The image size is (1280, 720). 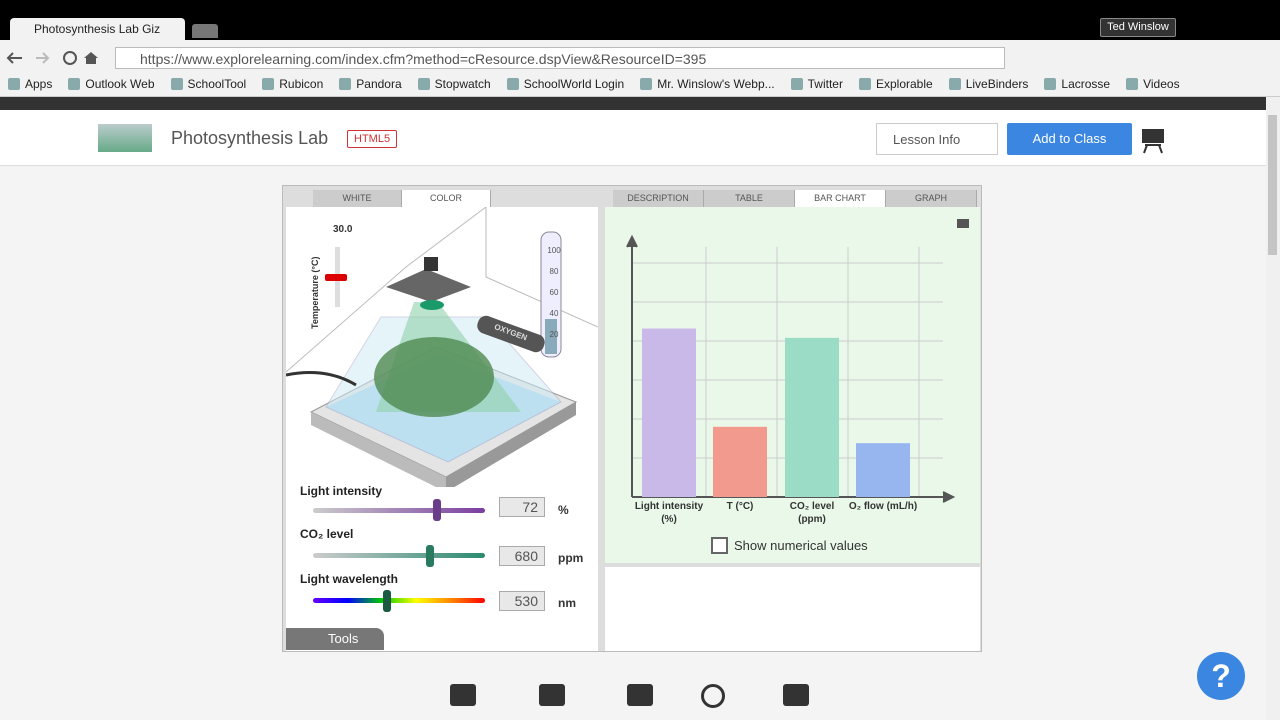 What do you see at coordinates (989, 85) in the screenshot?
I see `bookmark: LiveBinders` at bounding box center [989, 85].